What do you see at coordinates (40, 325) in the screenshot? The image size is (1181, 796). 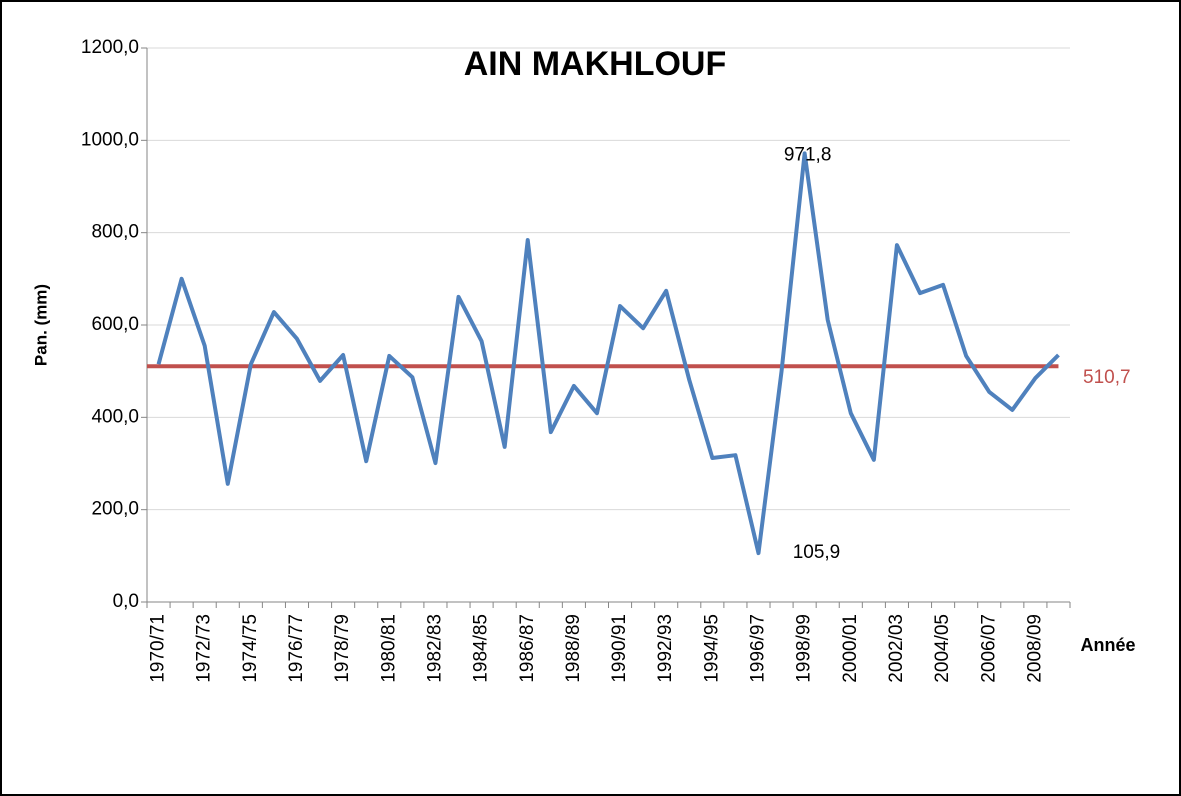 I see `y-axis-label: Pan. (mm)` at bounding box center [40, 325].